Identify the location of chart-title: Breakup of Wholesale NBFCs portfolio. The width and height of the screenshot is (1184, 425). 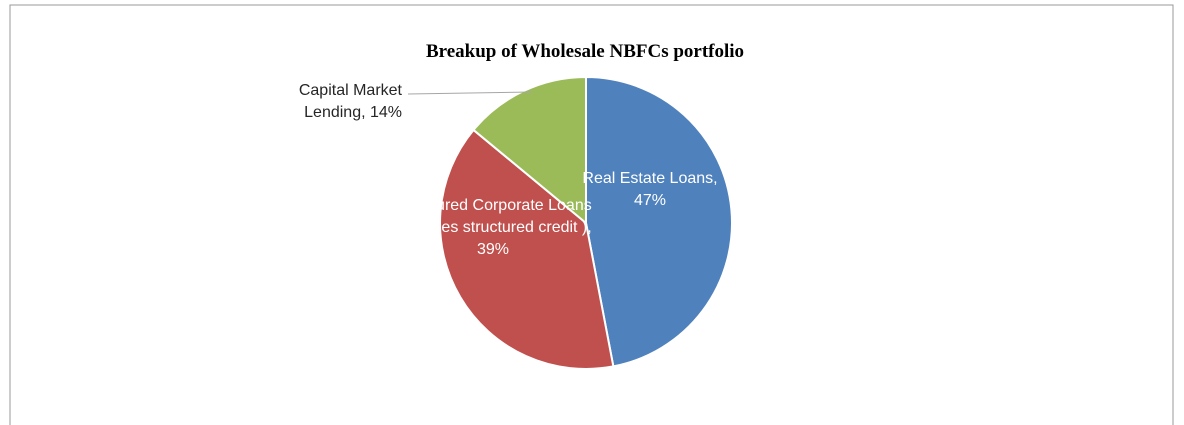
(585, 51).